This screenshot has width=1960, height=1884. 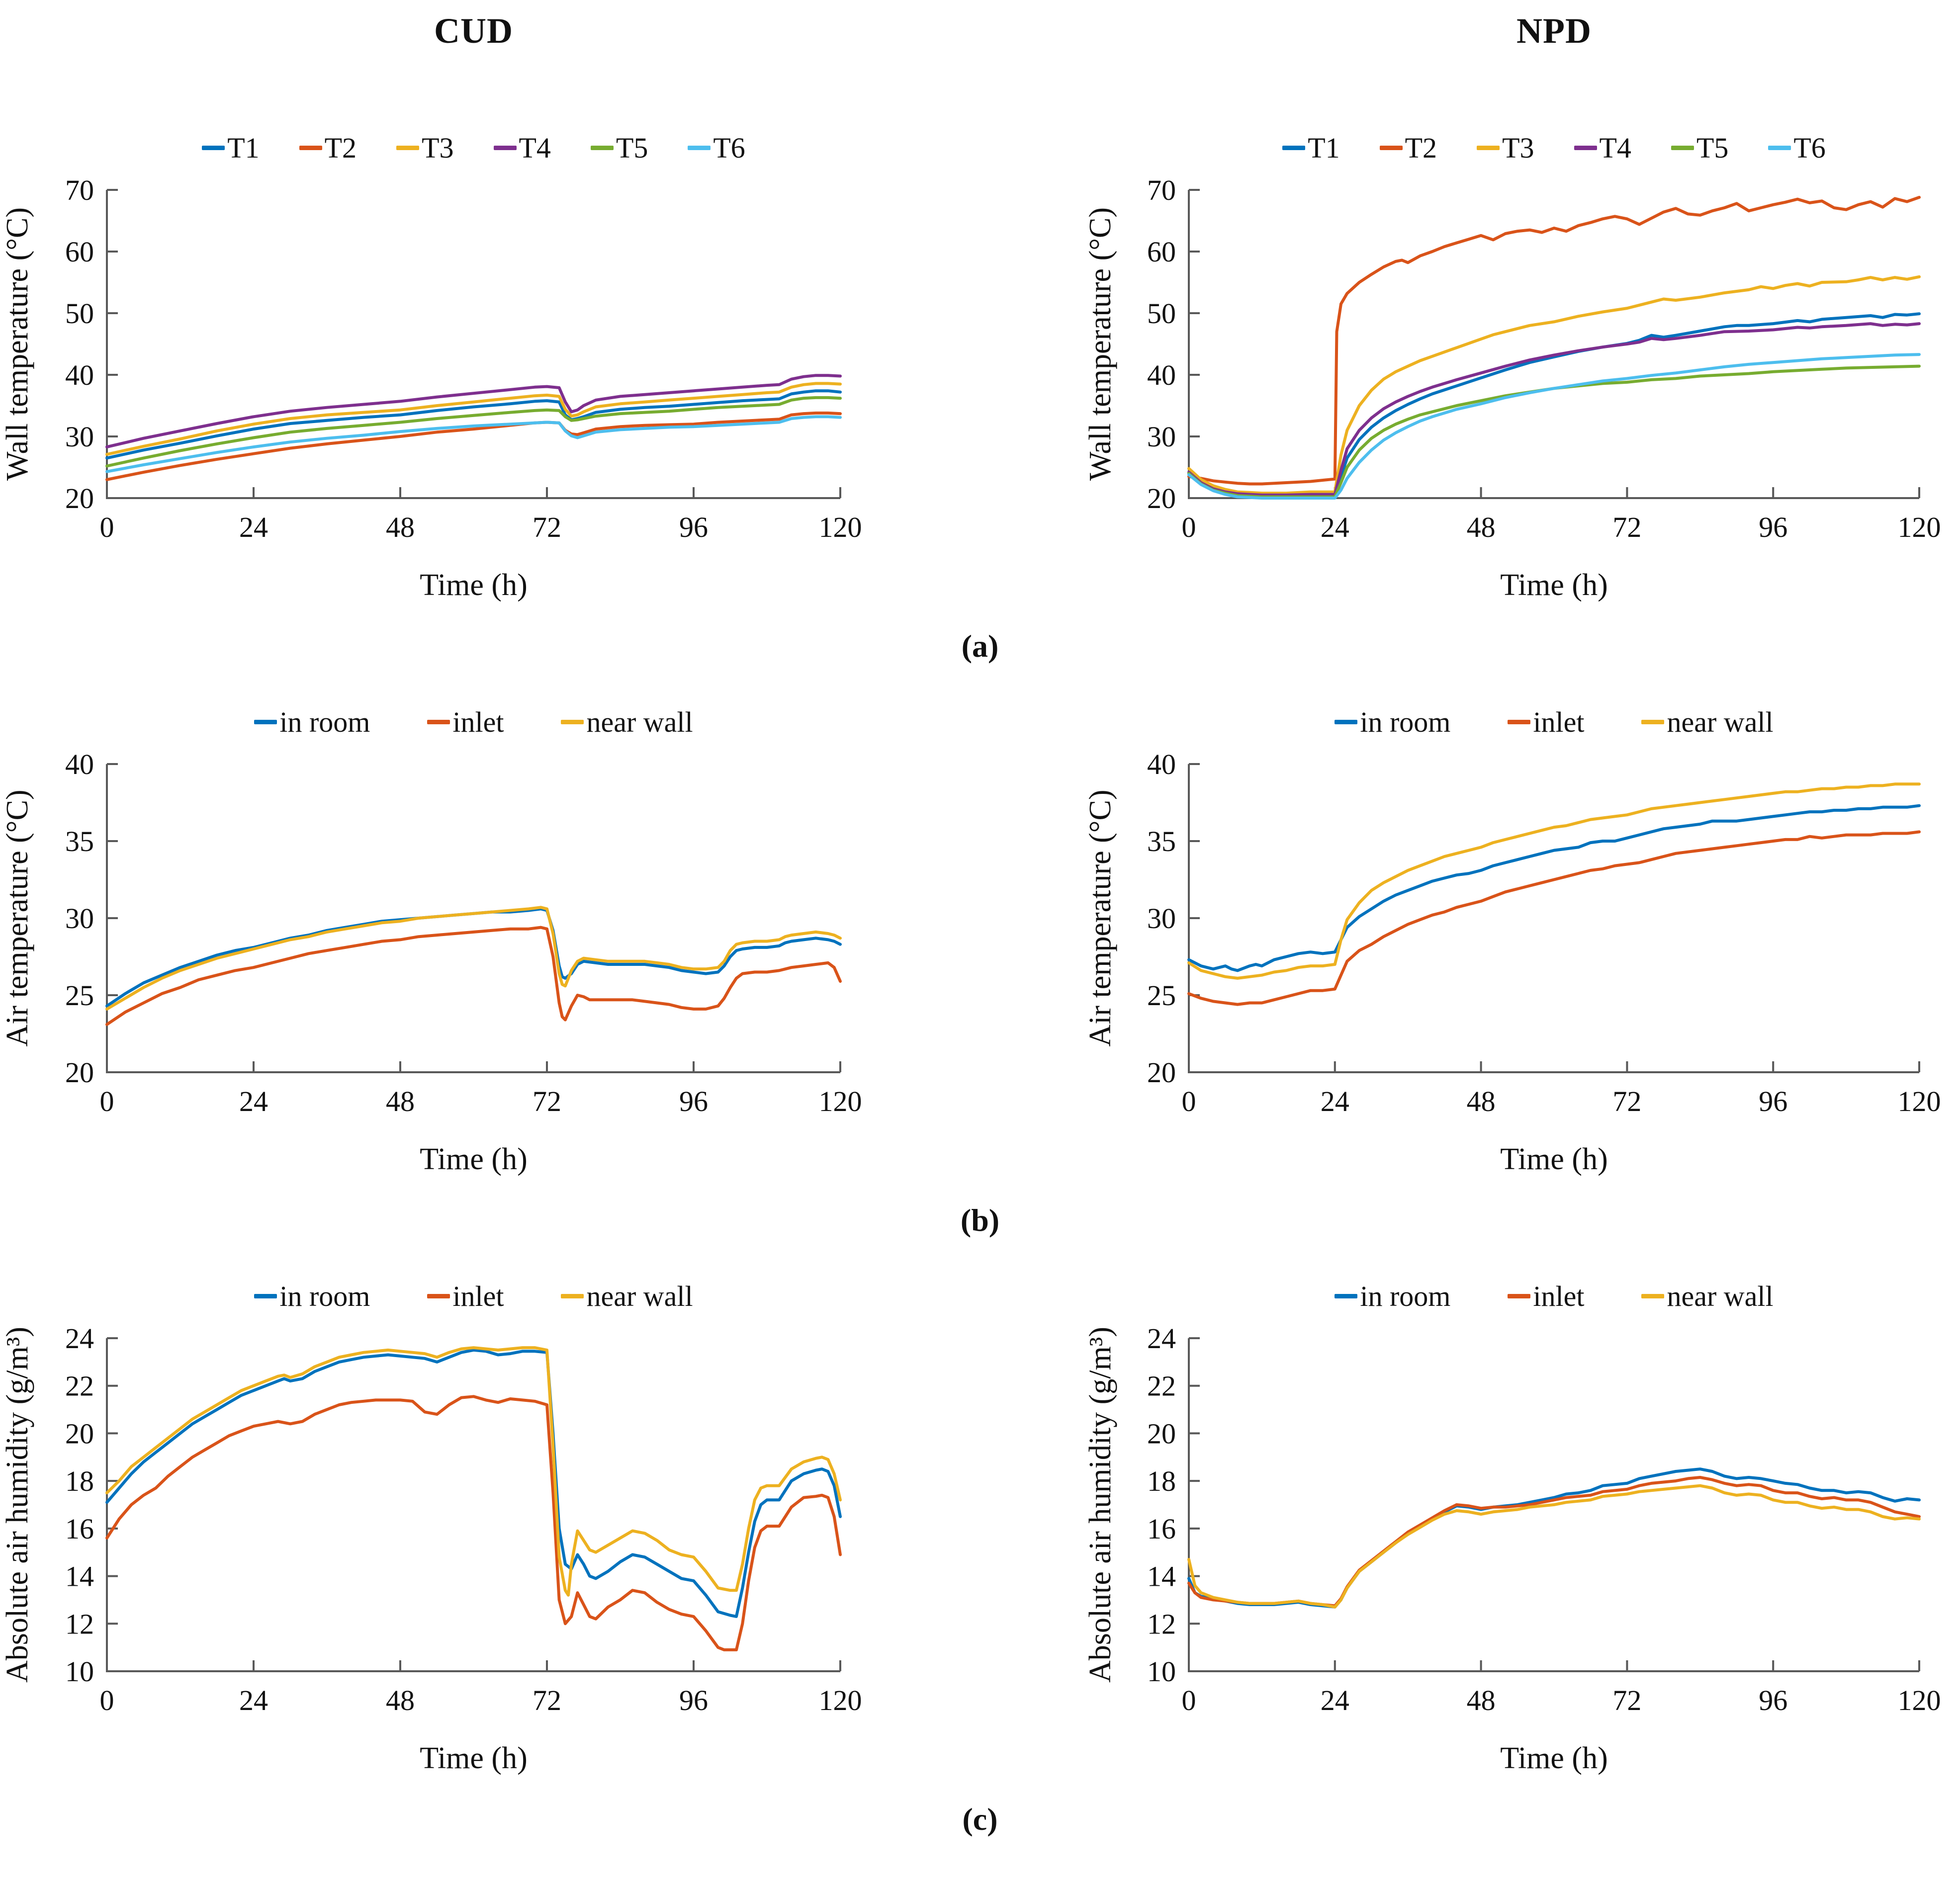 What do you see at coordinates (473, 31) in the screenshot?
I see `column-title-cud: CUD` at bounding box center [473, 31].